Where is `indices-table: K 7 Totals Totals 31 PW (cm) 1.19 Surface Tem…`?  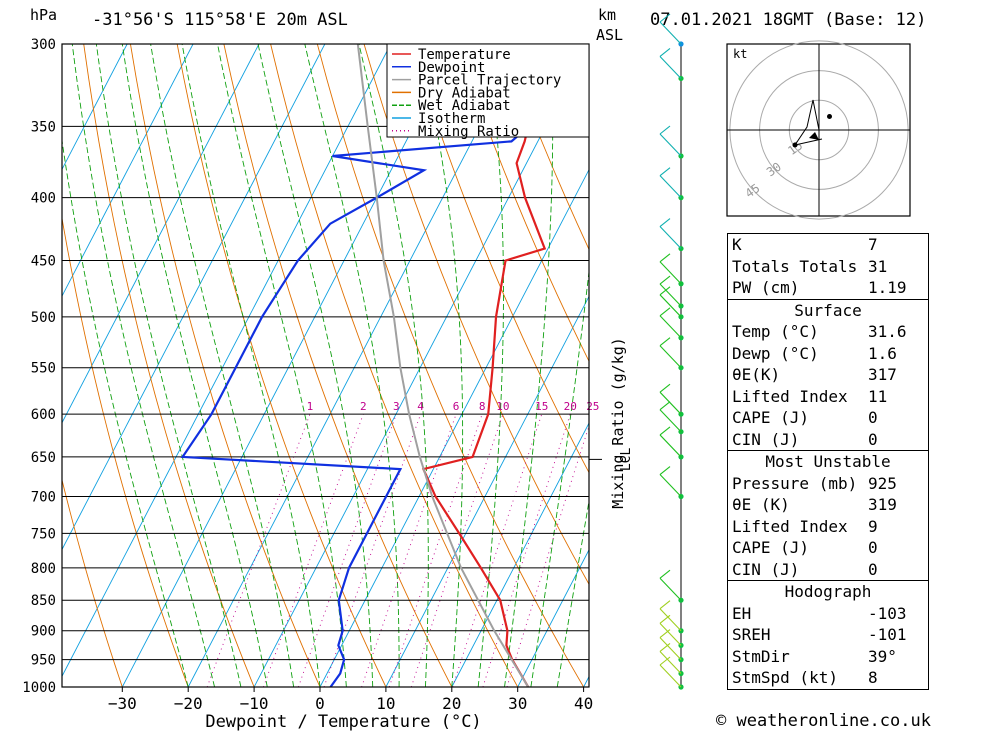 indices-table: K 7 Totals Totals 31 PW (cm) 1.19 Surface Tem… is located at coordinates (828, 461).